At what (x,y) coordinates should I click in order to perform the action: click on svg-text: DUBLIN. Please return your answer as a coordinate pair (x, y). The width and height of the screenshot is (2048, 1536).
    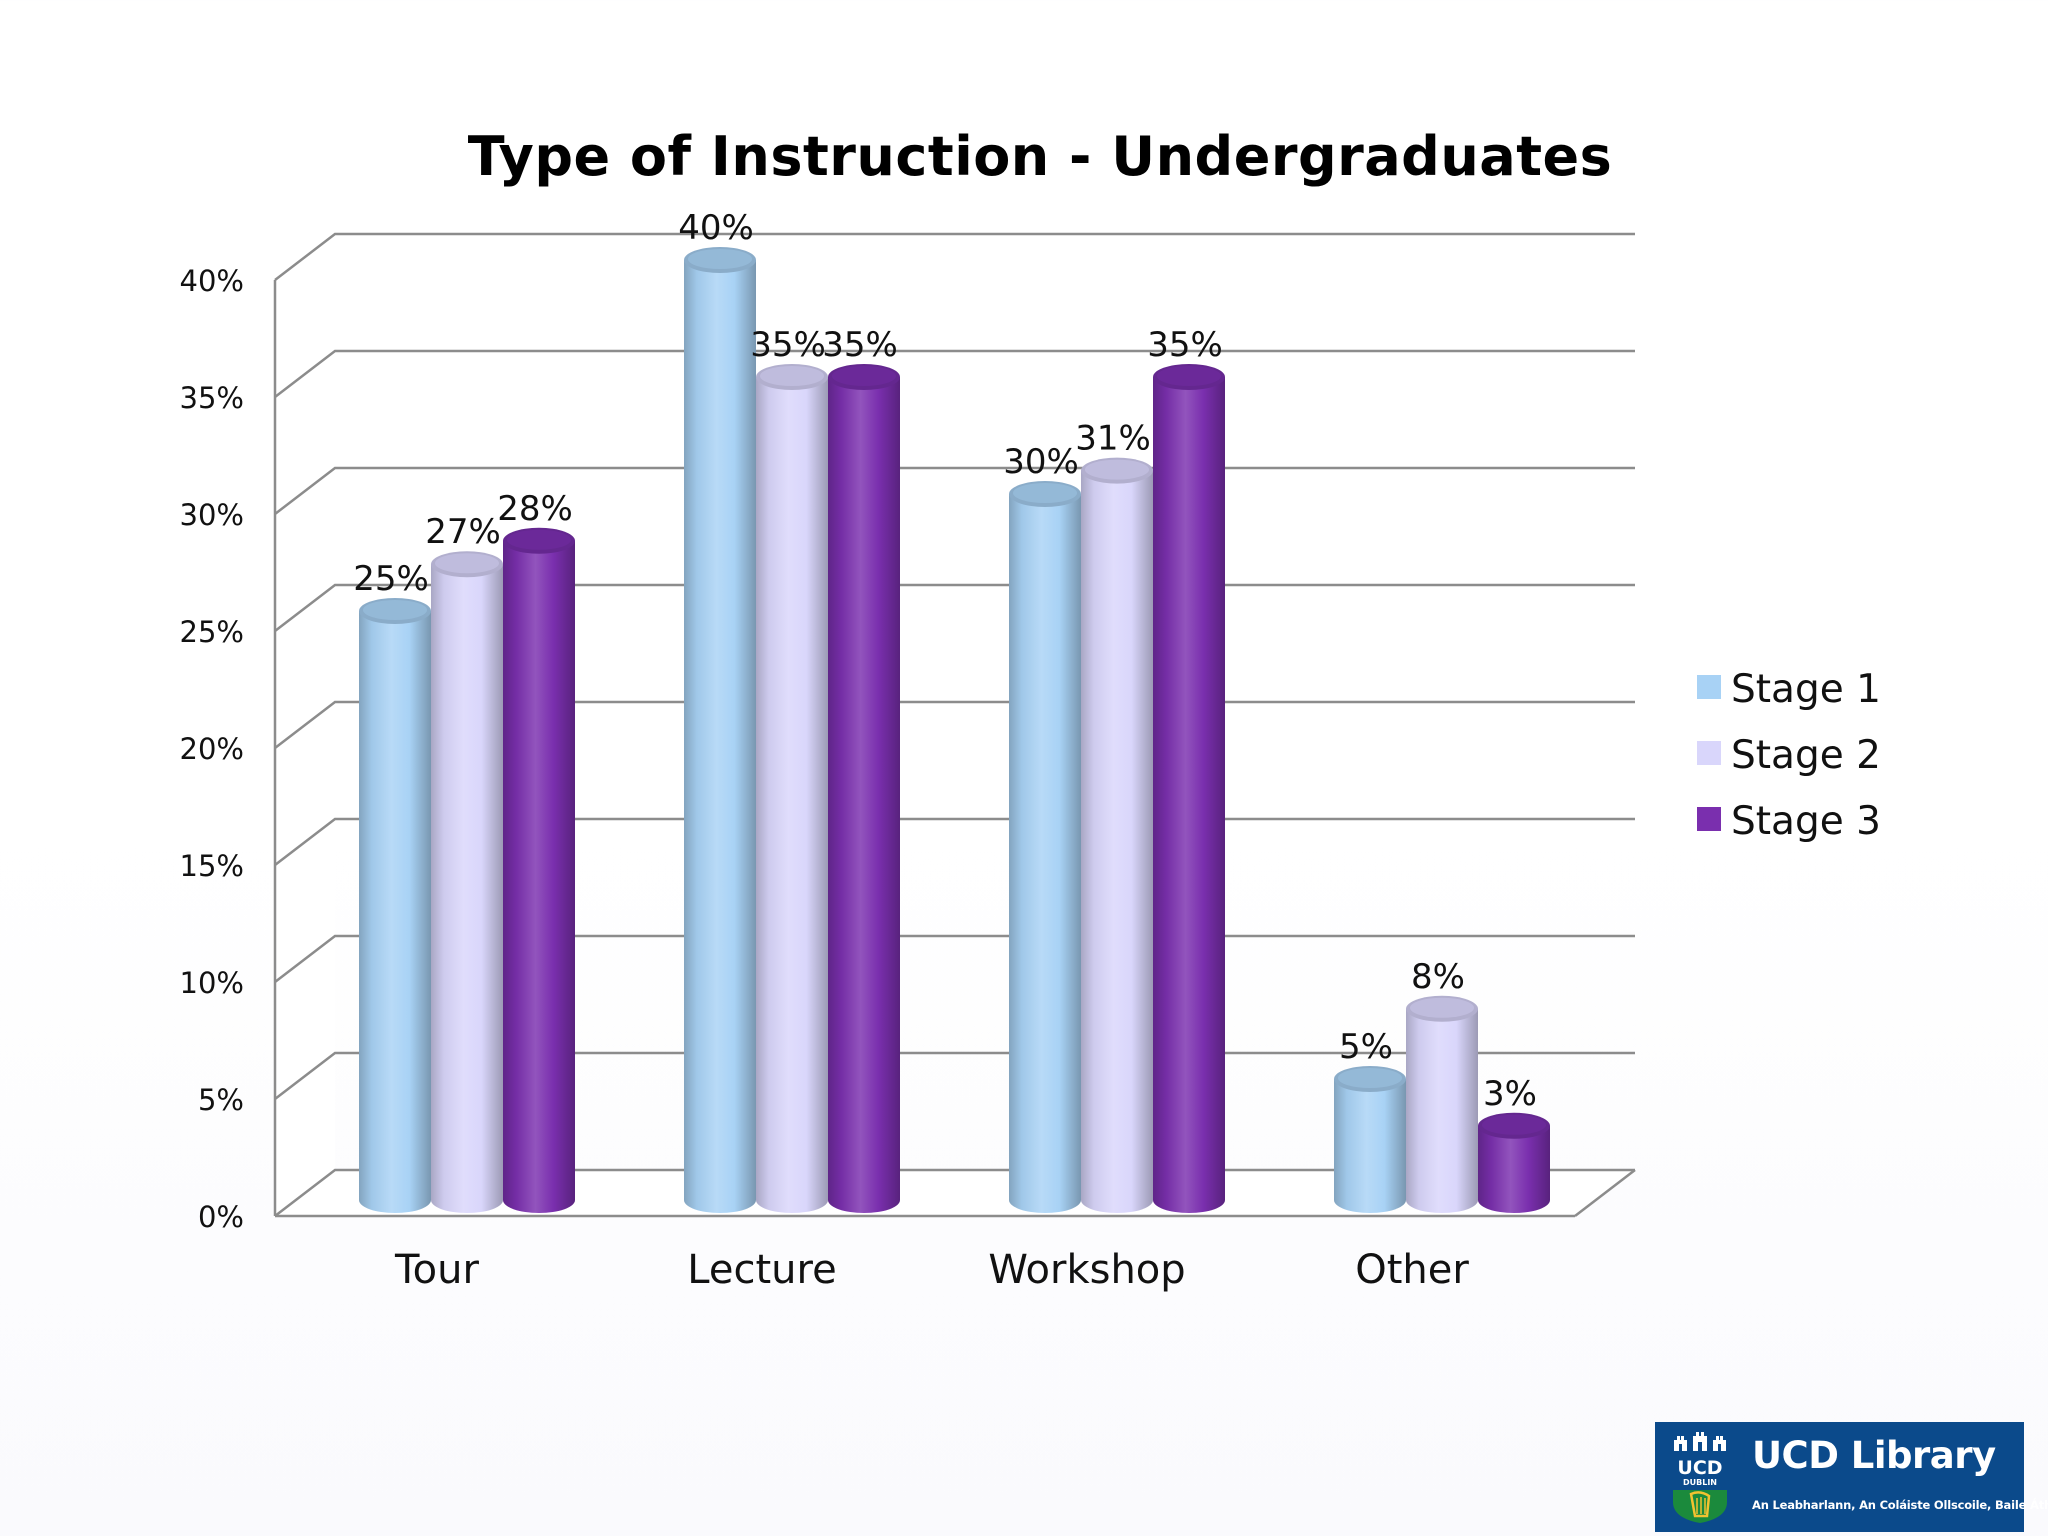
    Looking at the image, I should click on (1700, 1482).